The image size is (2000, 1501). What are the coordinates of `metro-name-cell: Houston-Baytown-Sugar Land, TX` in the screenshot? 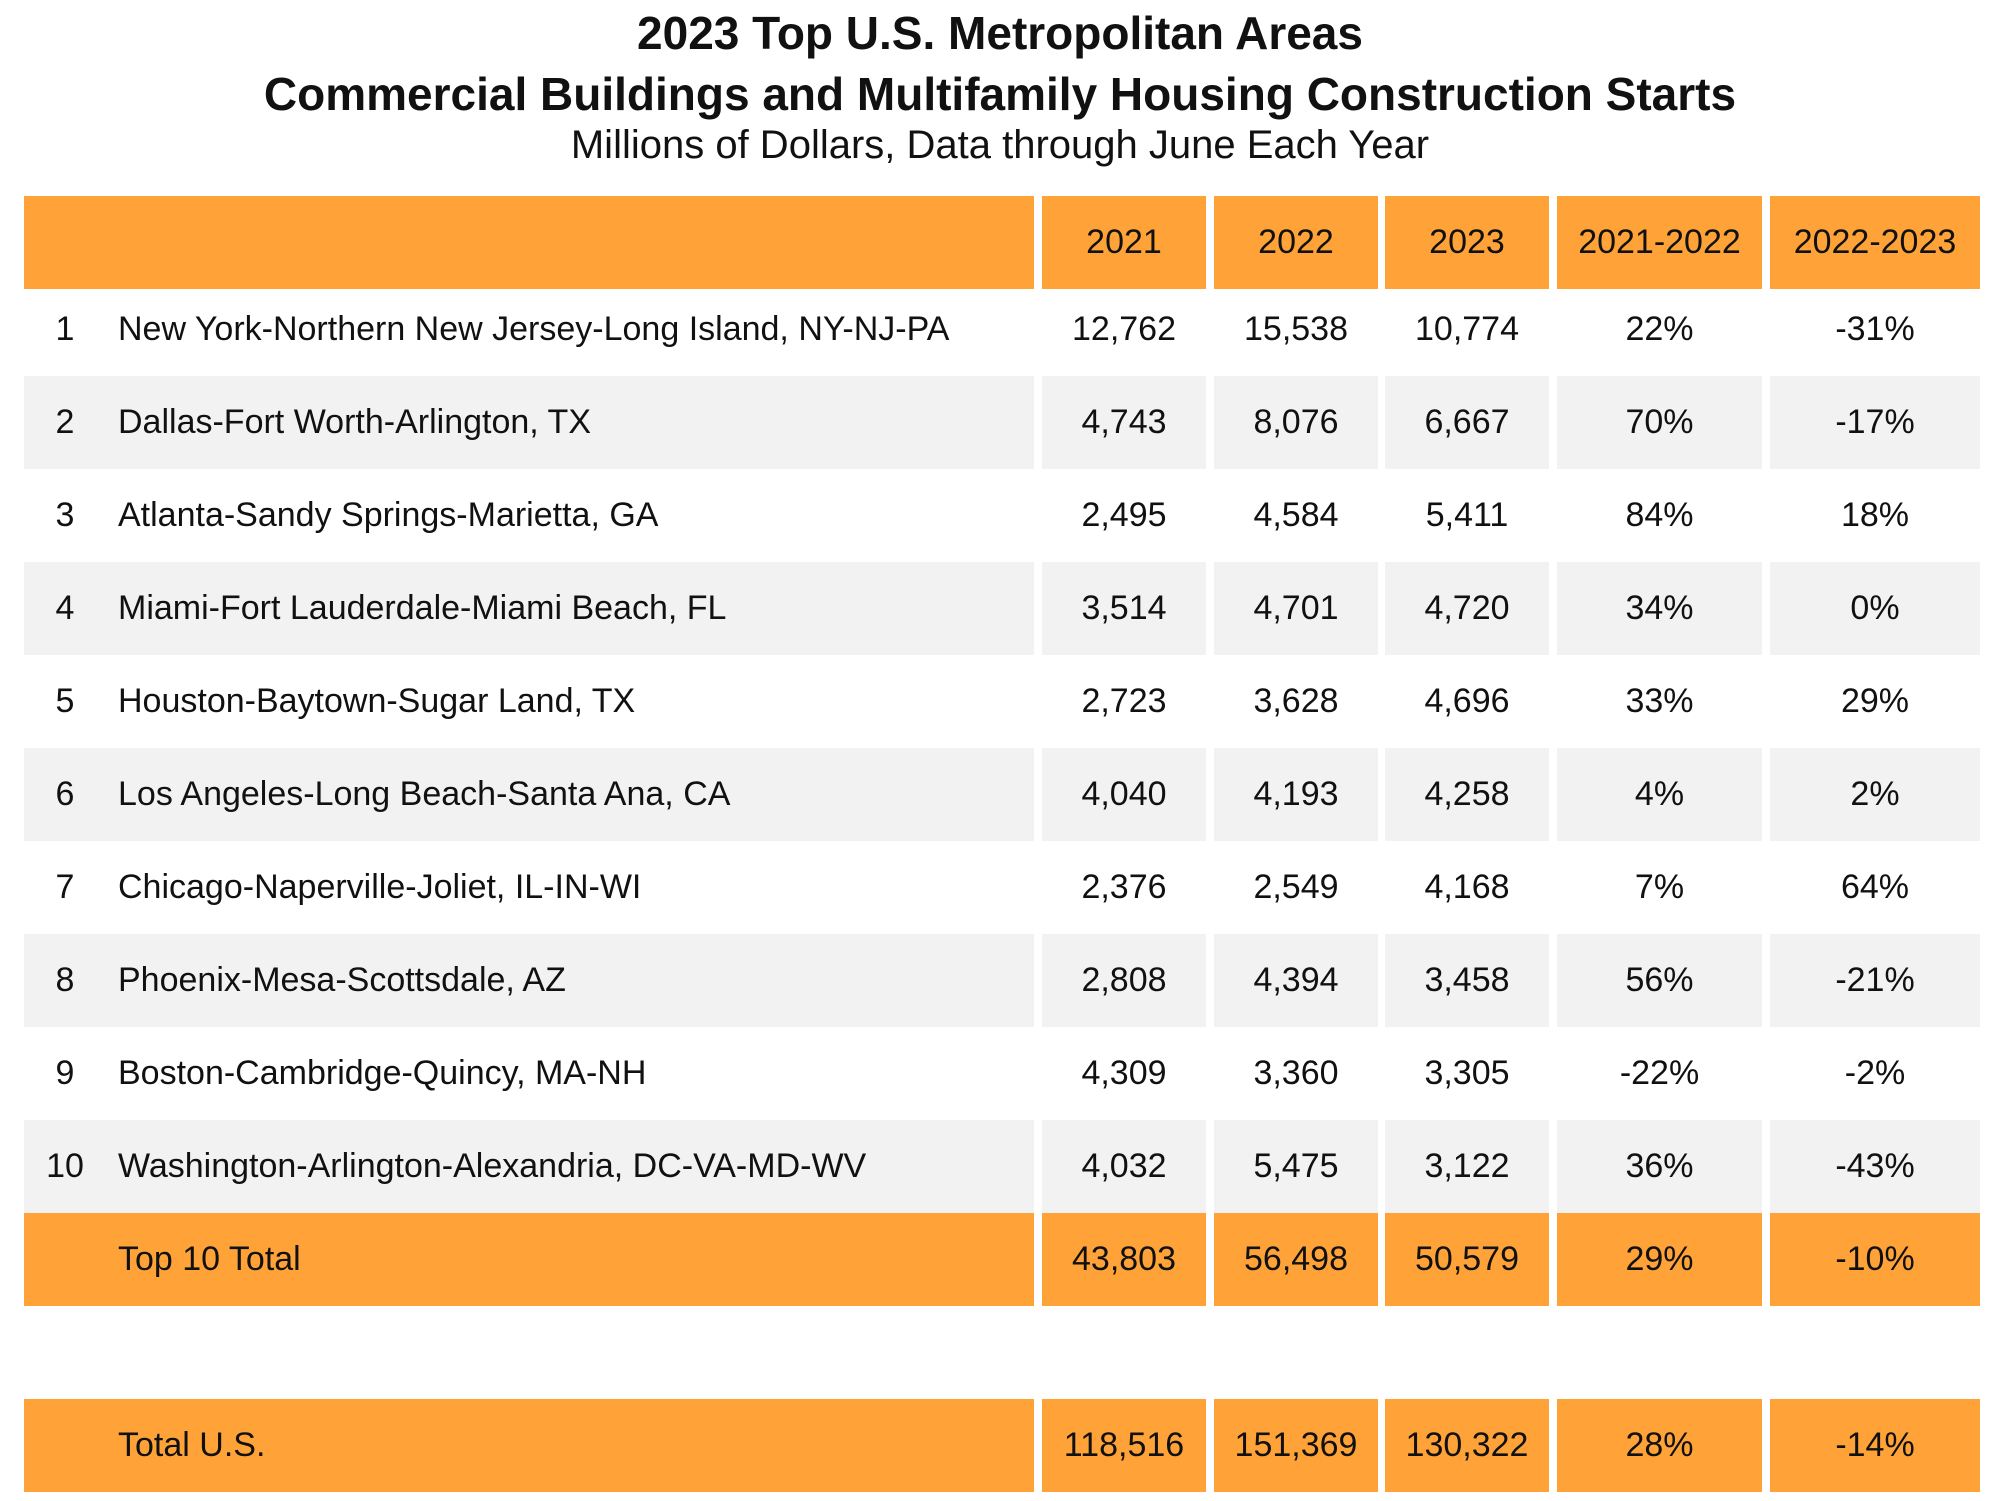 It's located at (377, 701).